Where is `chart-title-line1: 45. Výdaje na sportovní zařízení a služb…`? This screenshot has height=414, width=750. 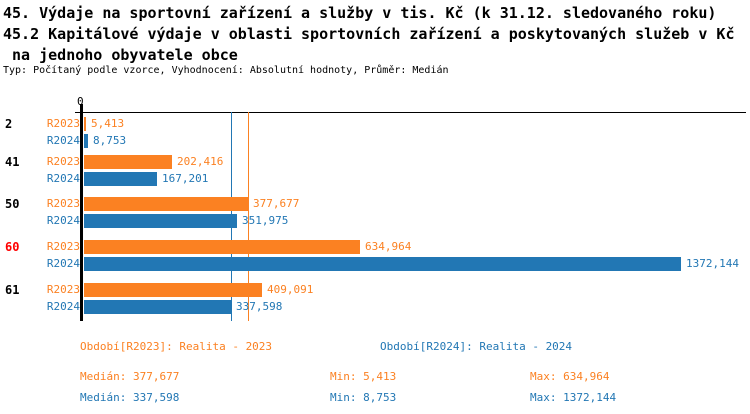
chart-title-line1: 45. Výdaje na sportovní zařízení a služb… is located at coordinates (360, 13).